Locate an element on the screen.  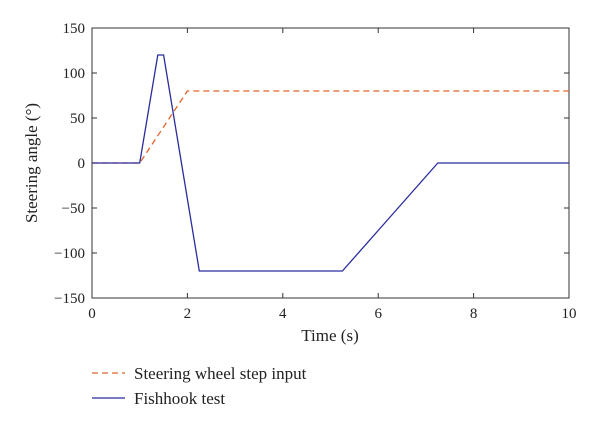
x-tick-label: 4 is located at coordinates (283, 314).